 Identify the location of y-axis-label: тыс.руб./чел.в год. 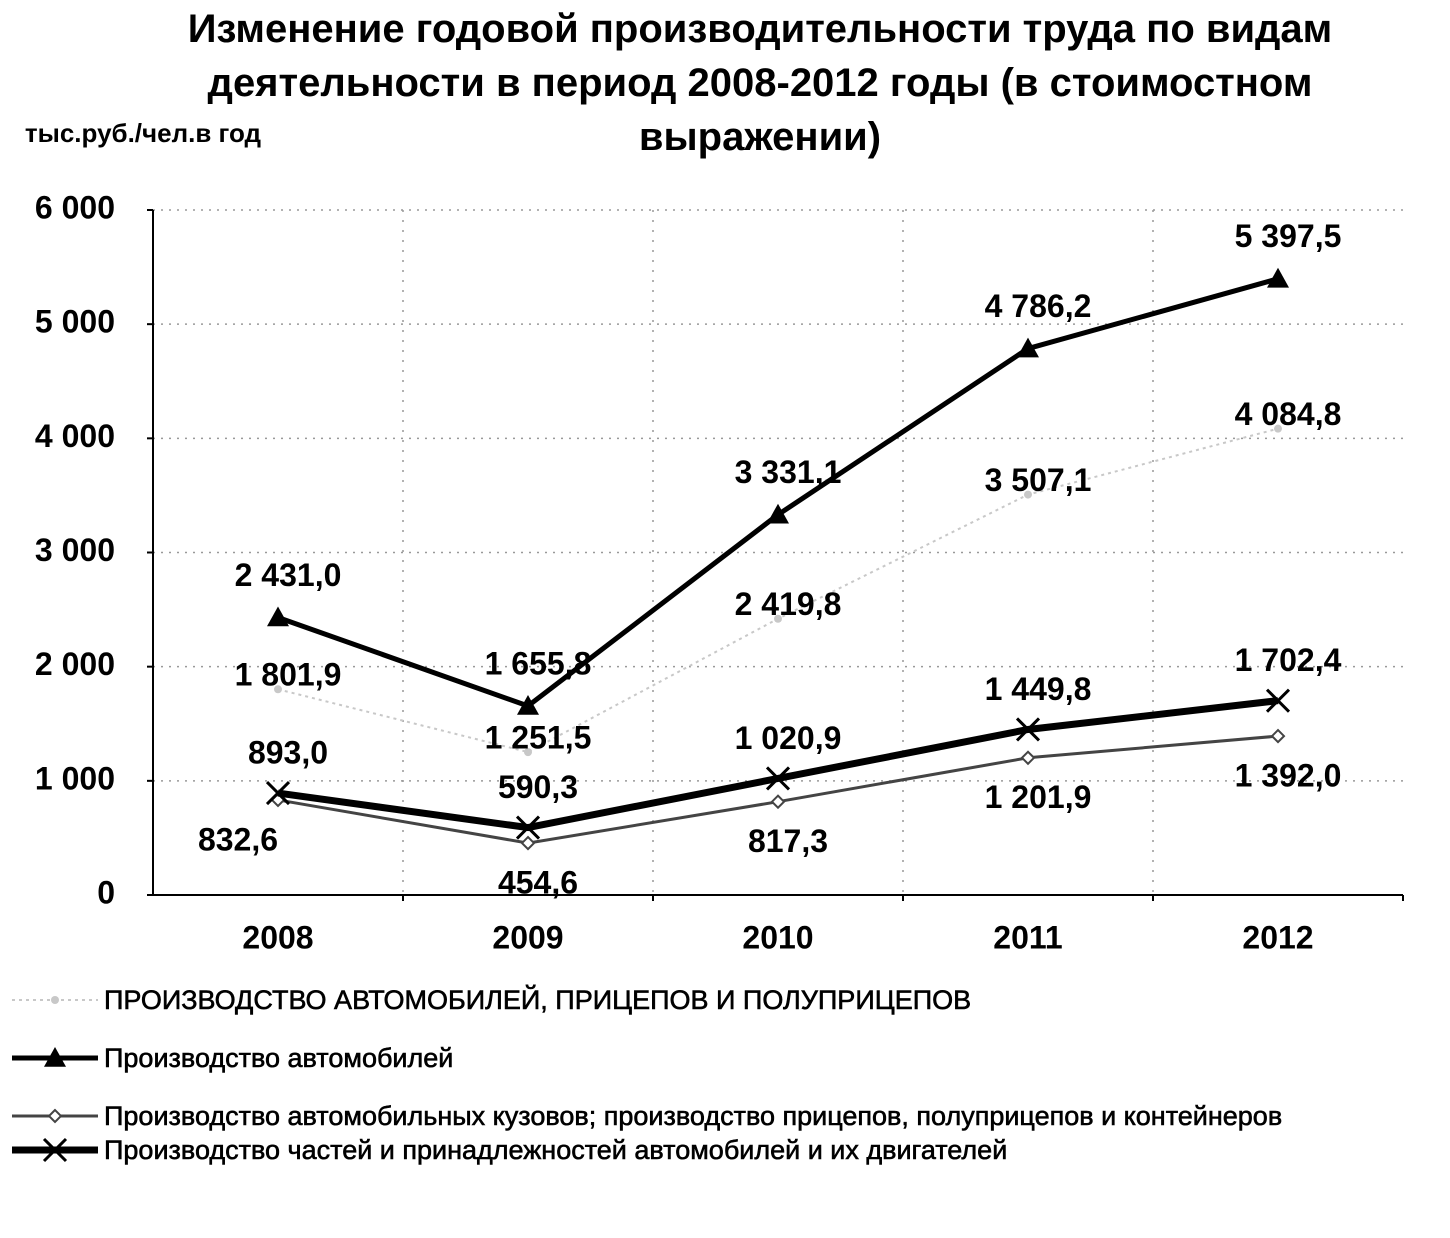
(143, 133).